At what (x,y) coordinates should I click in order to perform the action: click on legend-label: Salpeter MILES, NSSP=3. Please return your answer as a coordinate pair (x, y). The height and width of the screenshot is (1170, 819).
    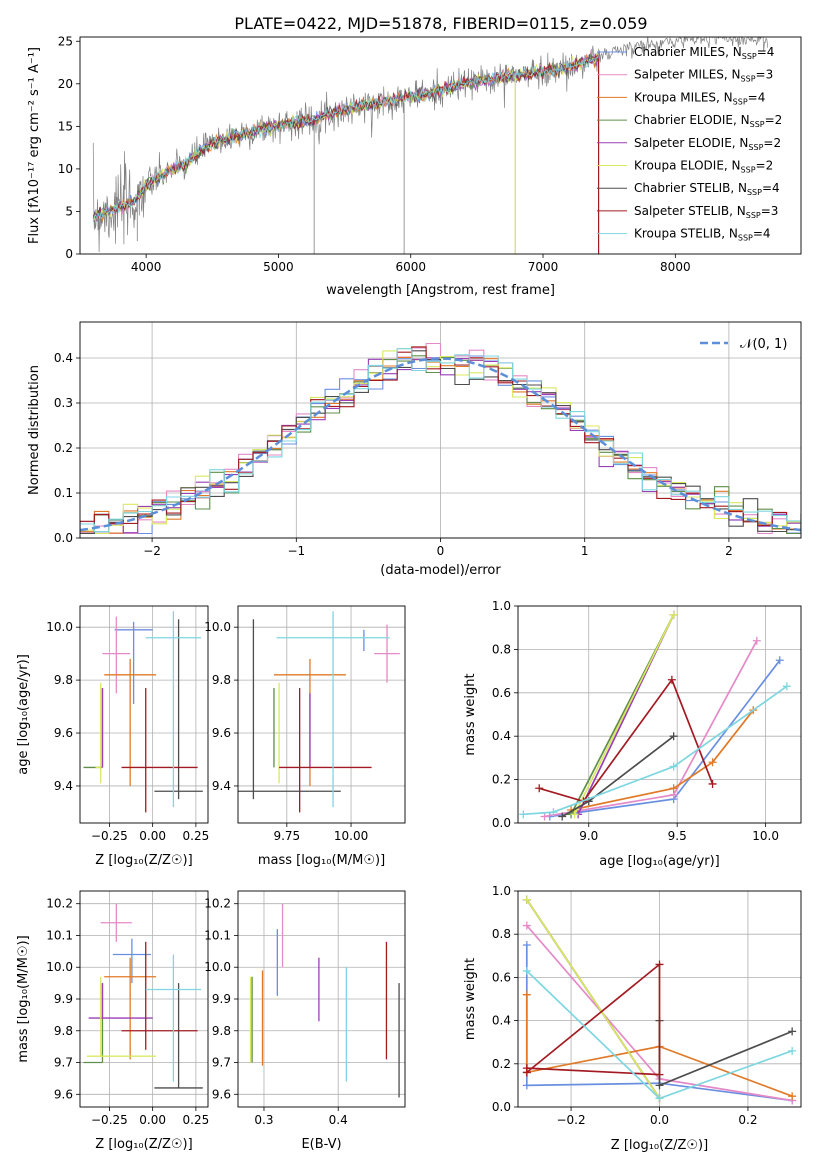
    Looking at the image, I should click on (703, 76).